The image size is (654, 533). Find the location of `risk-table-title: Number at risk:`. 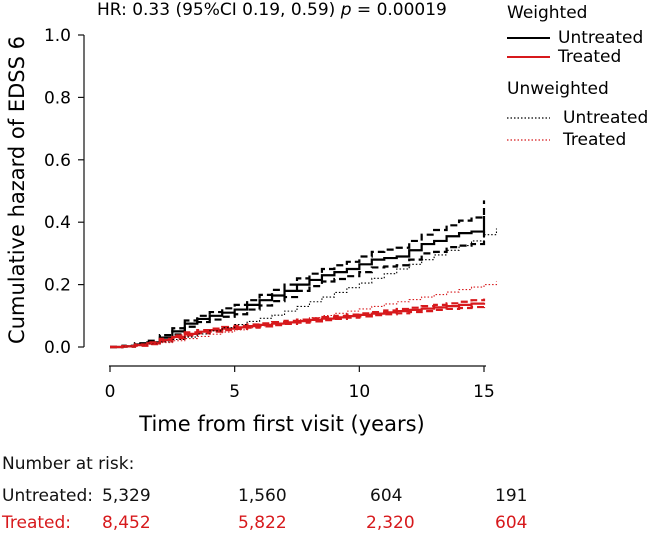

risk-table-title: Number at risk: is located at coordinates (68, 464).